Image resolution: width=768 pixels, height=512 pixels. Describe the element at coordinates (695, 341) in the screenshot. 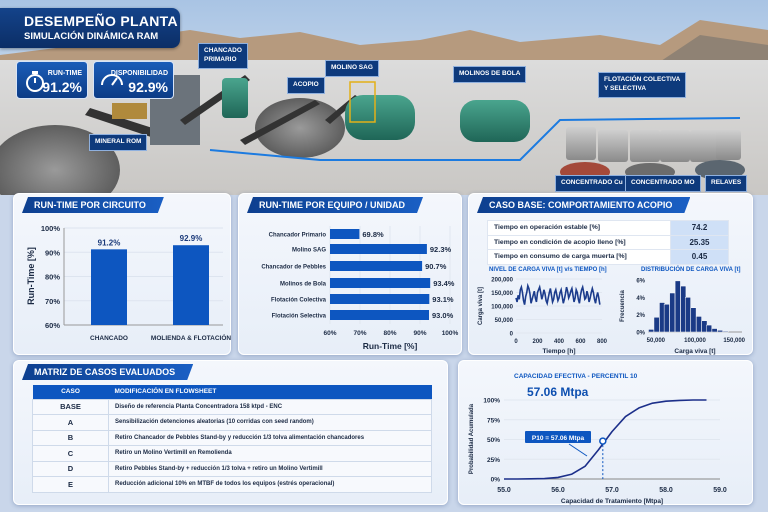

I see `x-tick-label: 100,000` at that location.